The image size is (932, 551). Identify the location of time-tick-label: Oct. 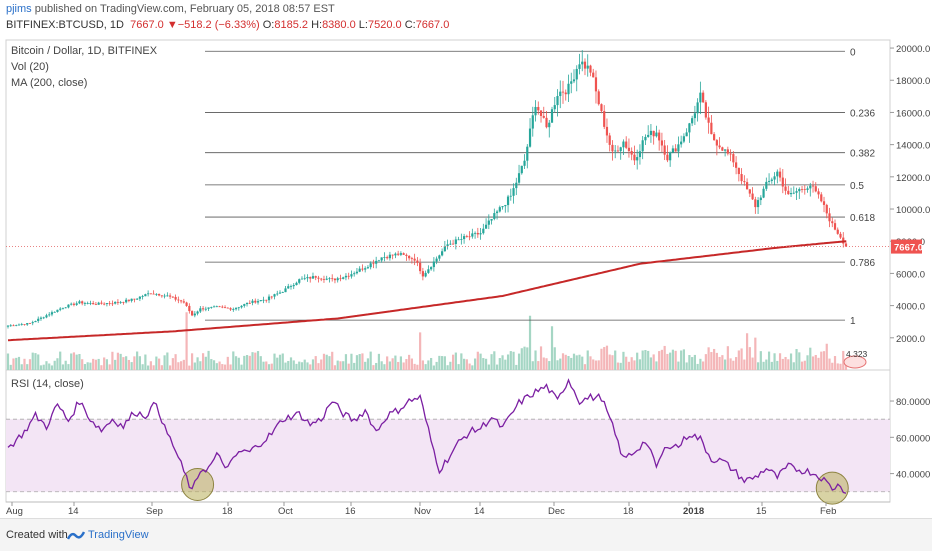
(285, 511).